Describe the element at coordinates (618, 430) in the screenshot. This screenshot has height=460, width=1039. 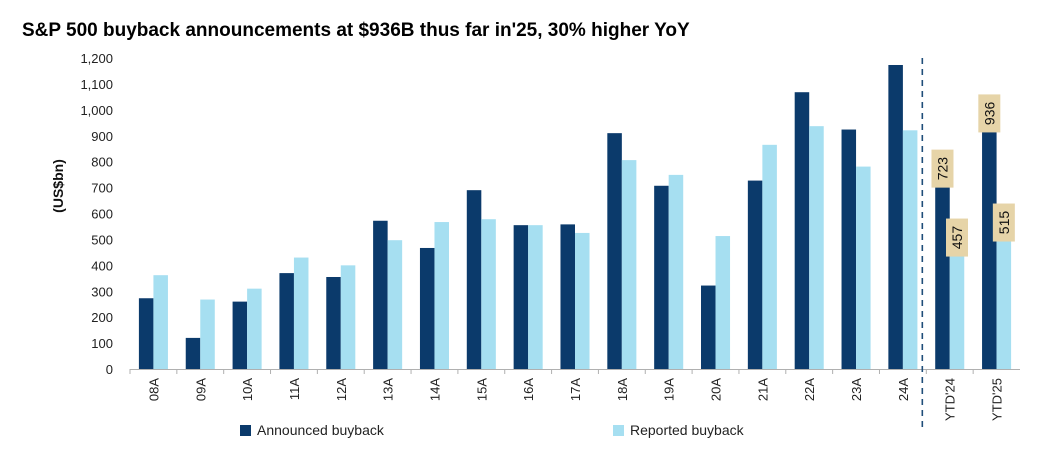
I see `legend-swatch-reported` at that location.